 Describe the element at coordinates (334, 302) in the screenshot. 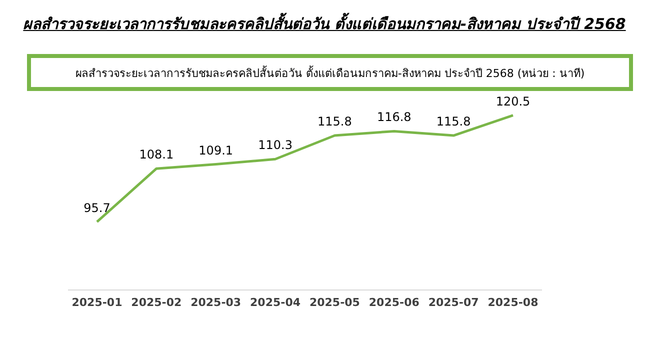

I see `x-tick-label: 2025-05` at that location.